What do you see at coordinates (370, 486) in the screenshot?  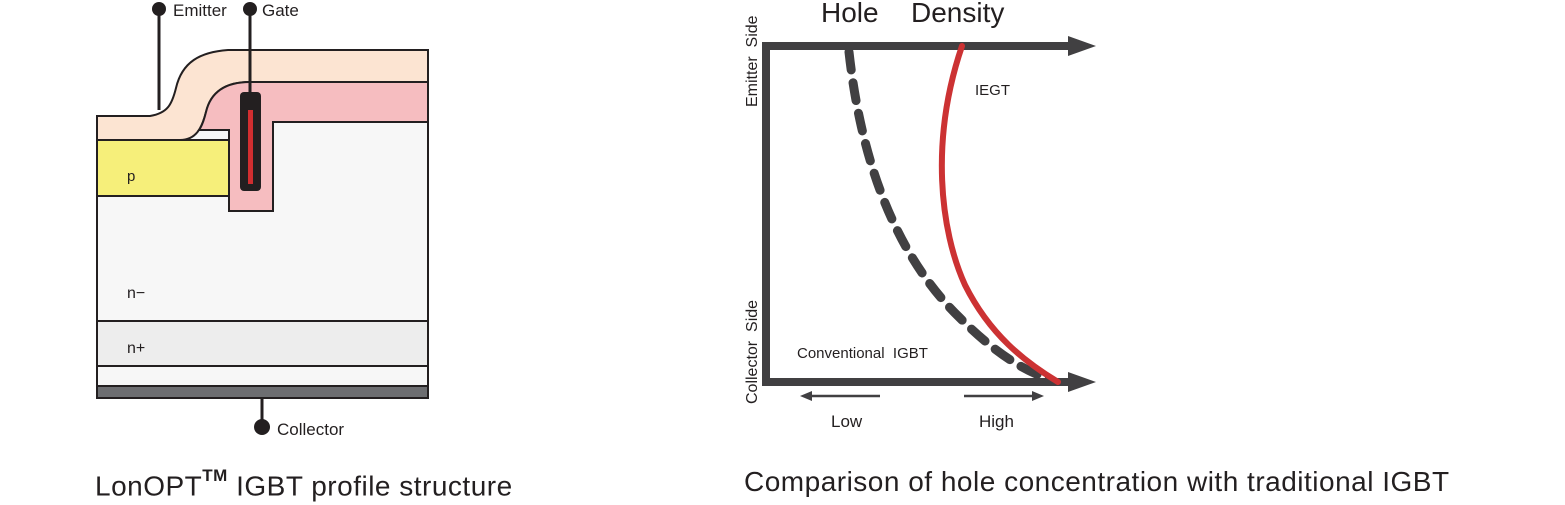 I see `left-caption-suffix: IGBT profile structure` at bounding box center [370, 486].